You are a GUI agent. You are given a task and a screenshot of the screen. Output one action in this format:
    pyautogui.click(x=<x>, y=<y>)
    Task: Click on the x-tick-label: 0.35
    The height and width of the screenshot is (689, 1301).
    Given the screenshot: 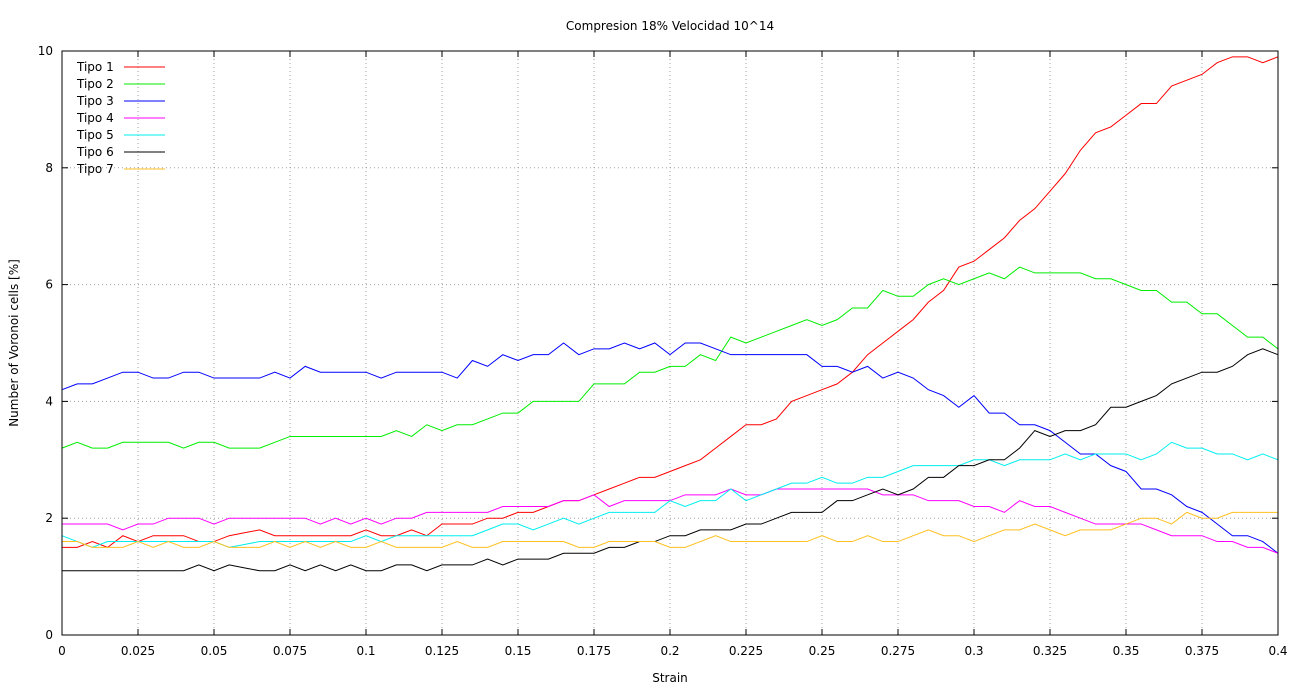 What is the action you would take?
    pyautogui.click(x=1126, y=651)
    